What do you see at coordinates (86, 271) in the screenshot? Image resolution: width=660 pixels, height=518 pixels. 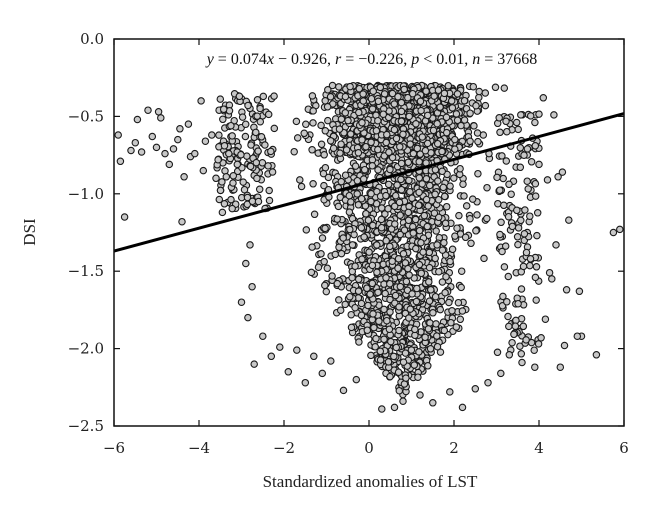 I see `y-tick-label: −1.5` at bounding box center [86, 271].